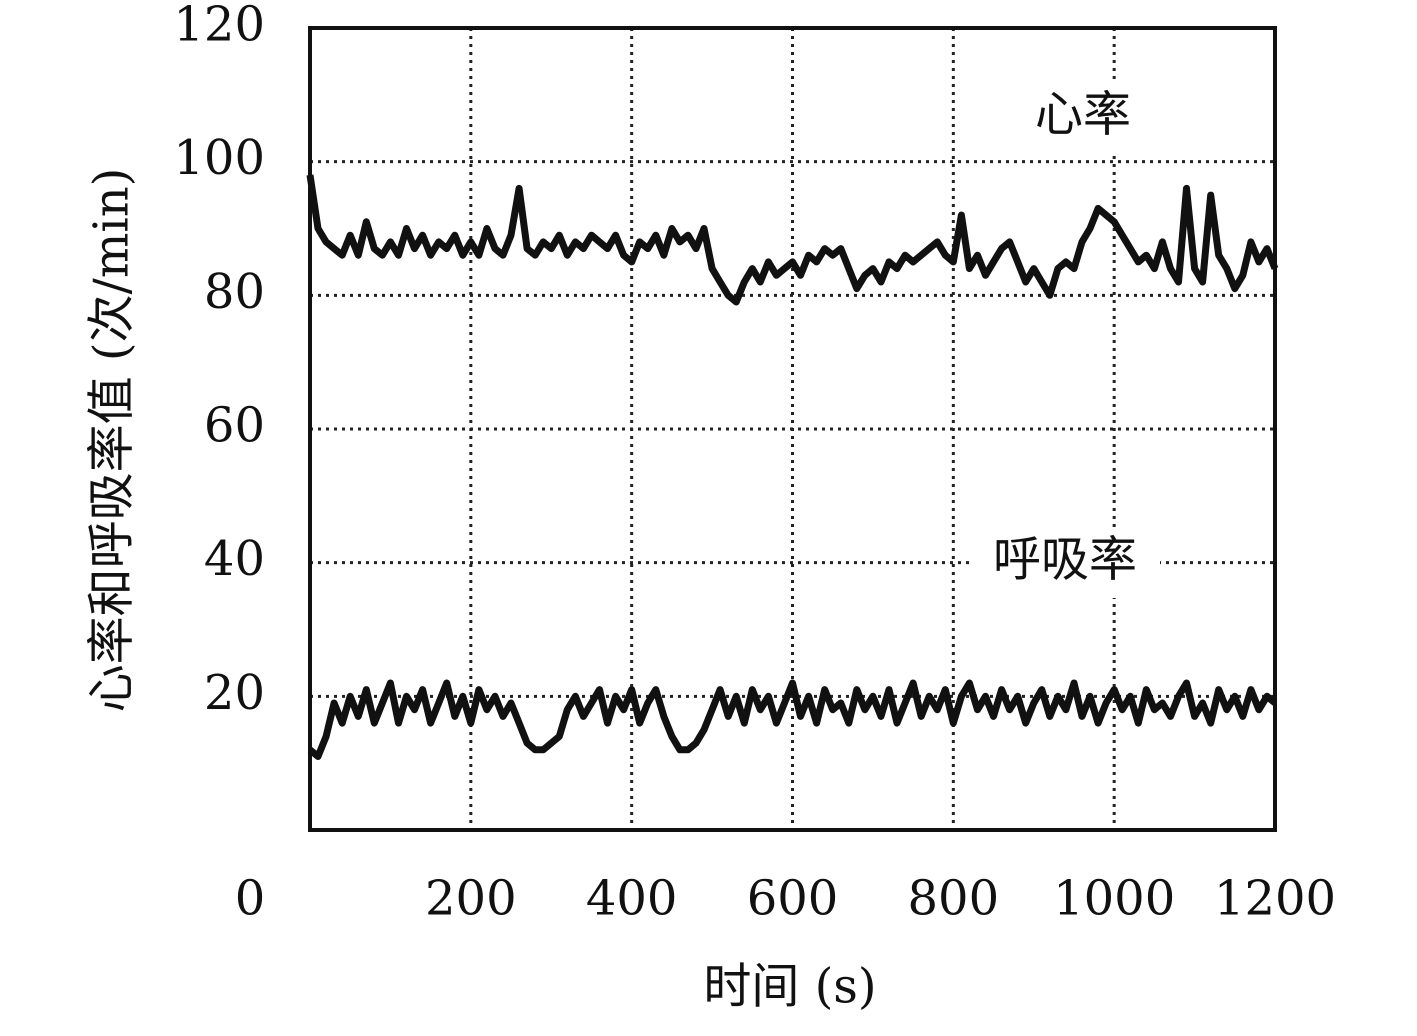  I want to click on y-tick-label: 120, so click(219, 26).